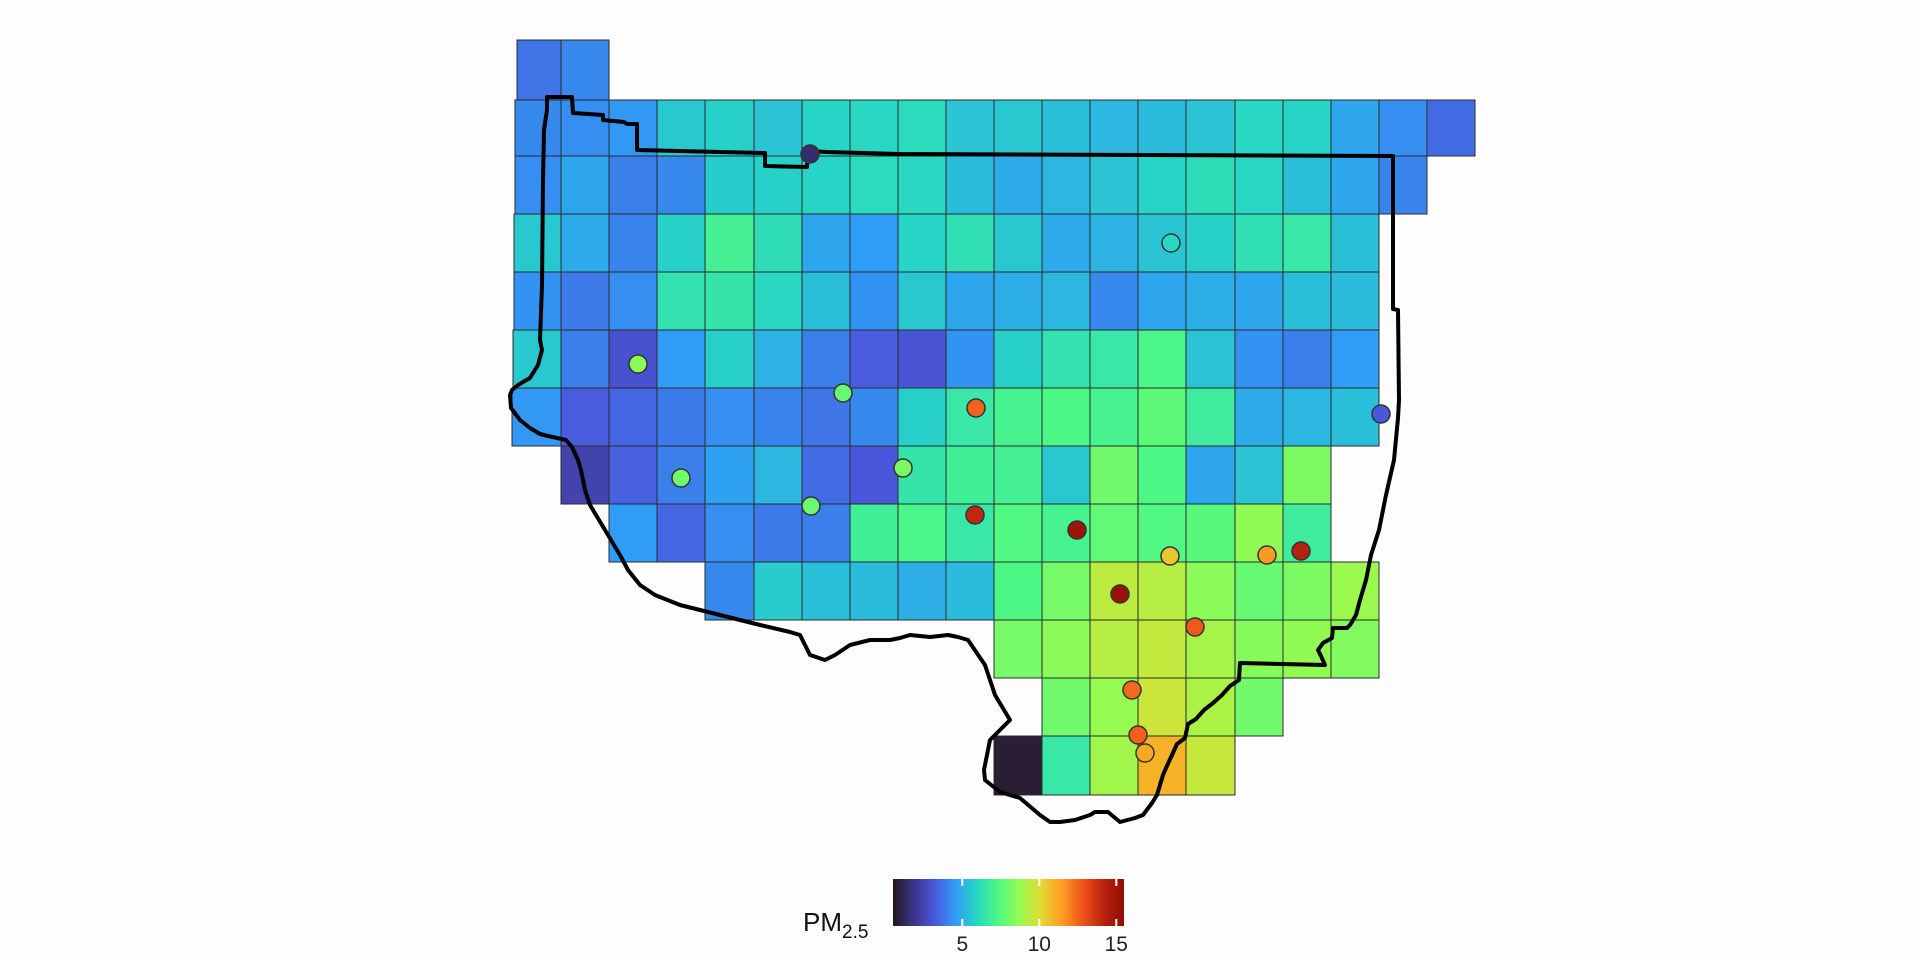 The width and height of the screenshot is (1920, 960). What do you see at coordinates (1039, 944) in the screenshot?
I see `legend-tick-label: 10` at bounding box center [1039, 944].